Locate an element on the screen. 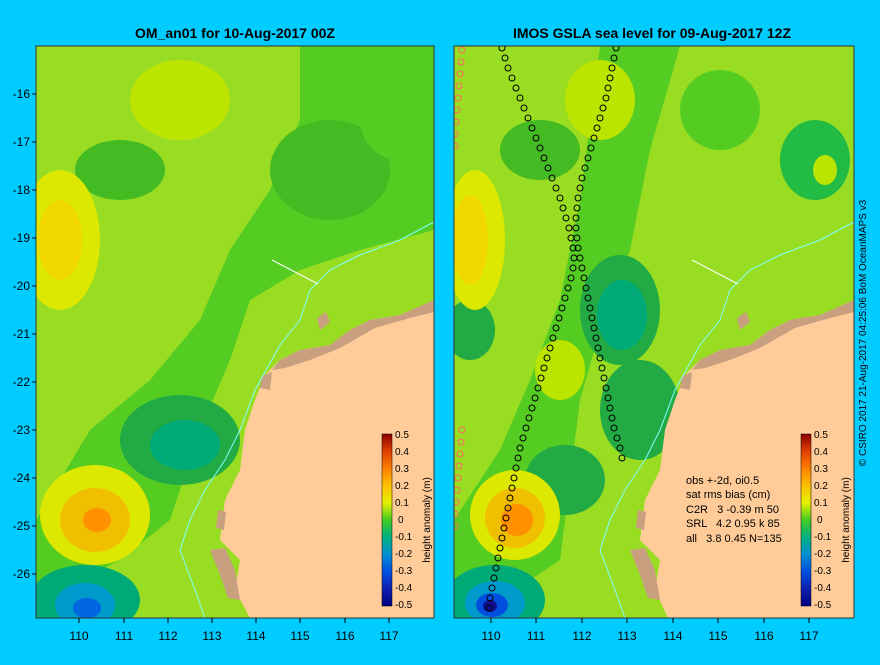  left-x-tickmarks is located at coordinates (234, 620).